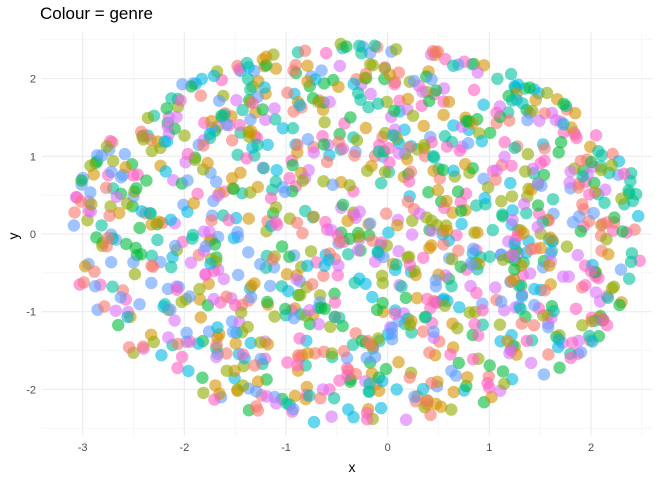 This screenshot has height=480, width=672. I want to click on x-axis-title: x, so click(352, 467).